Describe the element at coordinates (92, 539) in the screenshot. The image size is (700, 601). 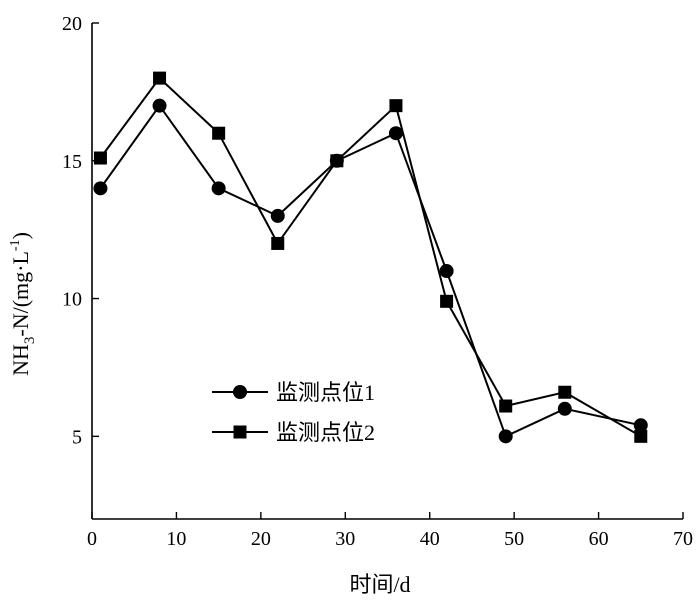
I see `x-tick-label: 0` at that location.